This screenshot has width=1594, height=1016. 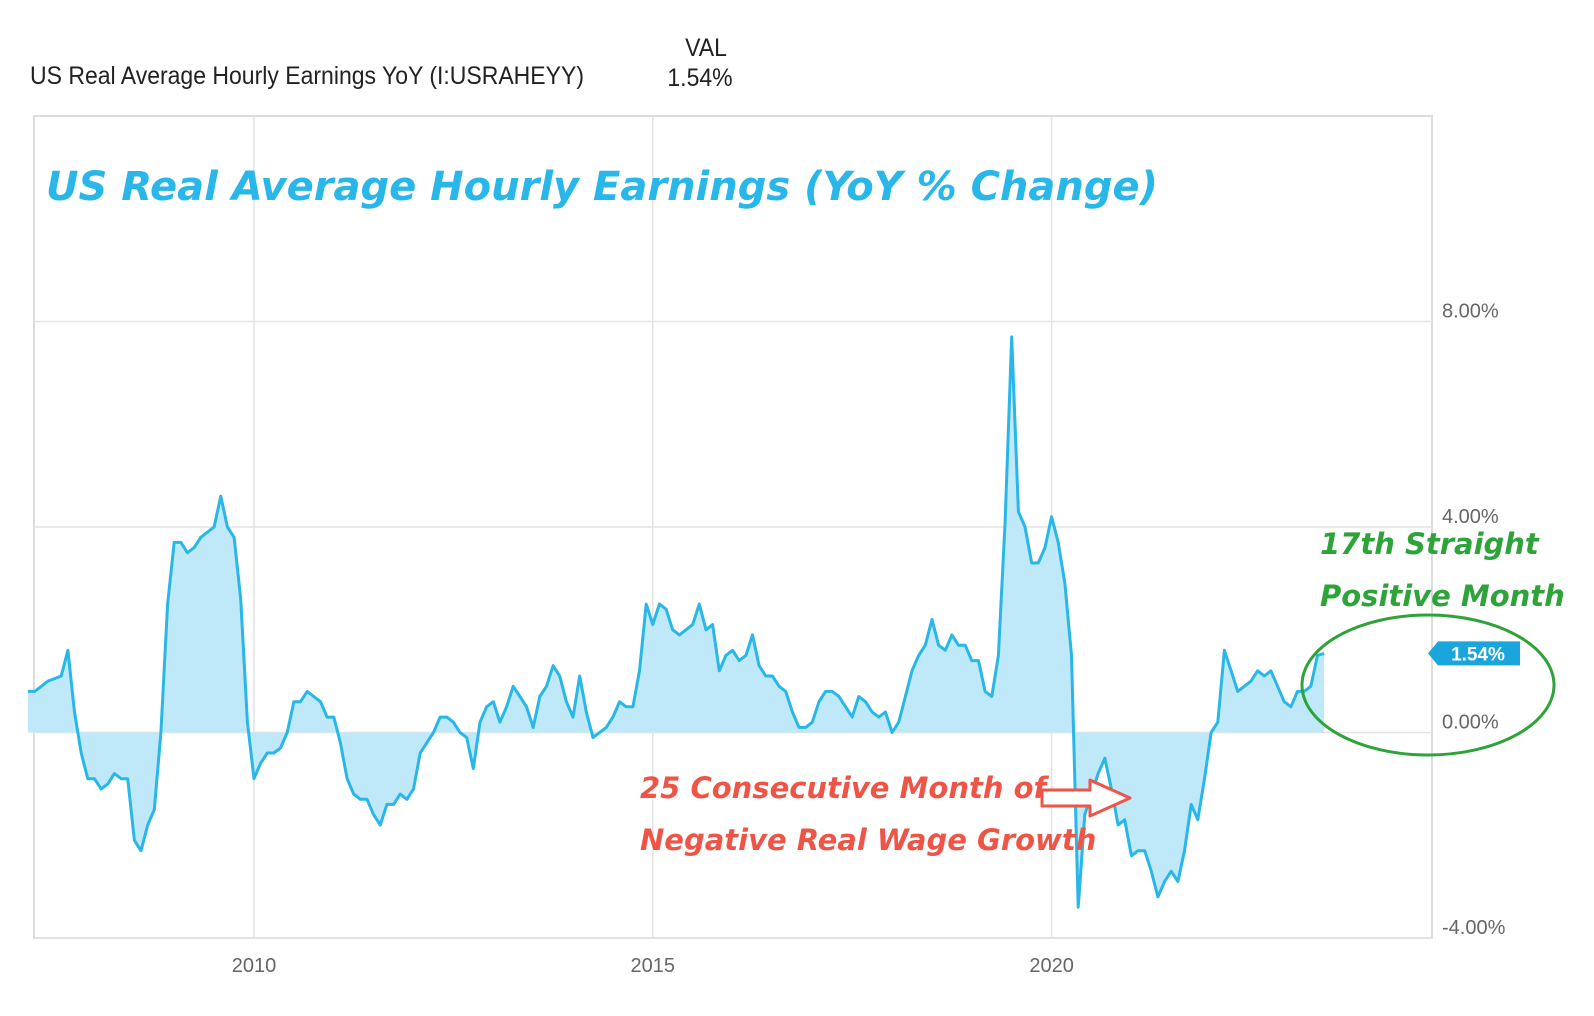 What do you see at coordinates (844, 788) in the screenshot?
I see `negative-annotation-line: 25 Consecutive Month of` at bounding box center [844, 788].